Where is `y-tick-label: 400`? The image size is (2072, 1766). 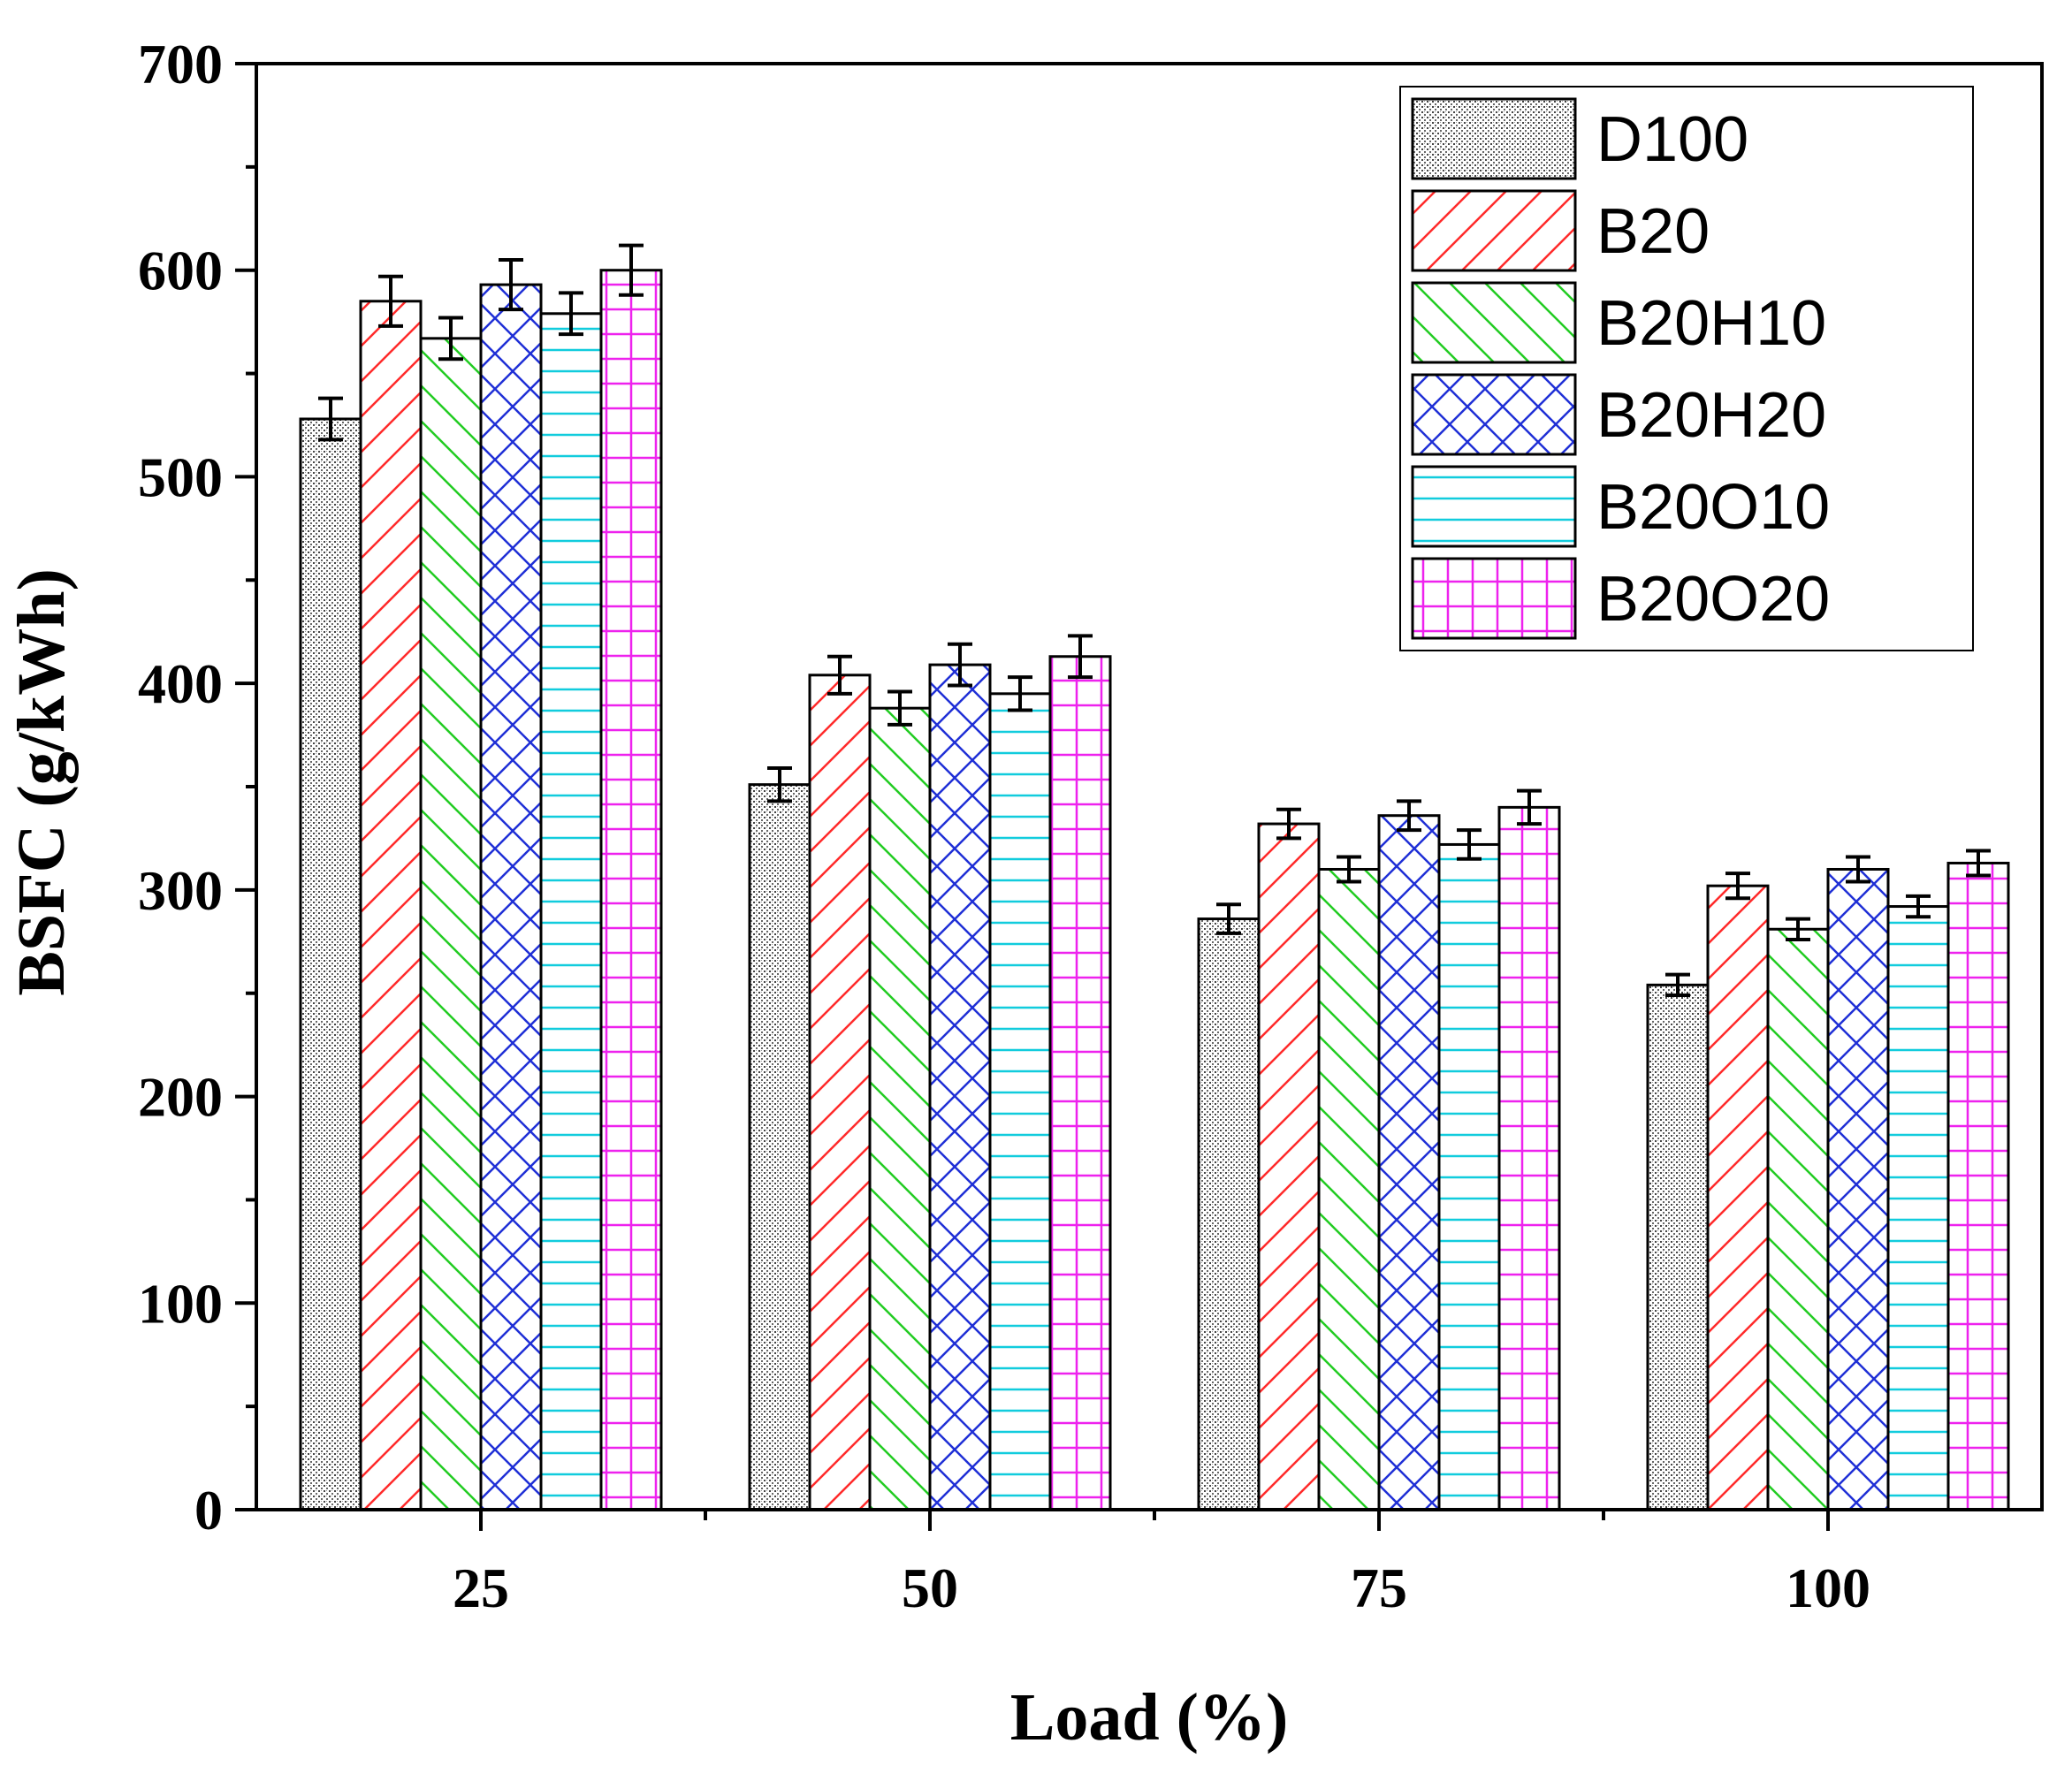
y-tick-label: 400 is located at coordinates (181, 683).